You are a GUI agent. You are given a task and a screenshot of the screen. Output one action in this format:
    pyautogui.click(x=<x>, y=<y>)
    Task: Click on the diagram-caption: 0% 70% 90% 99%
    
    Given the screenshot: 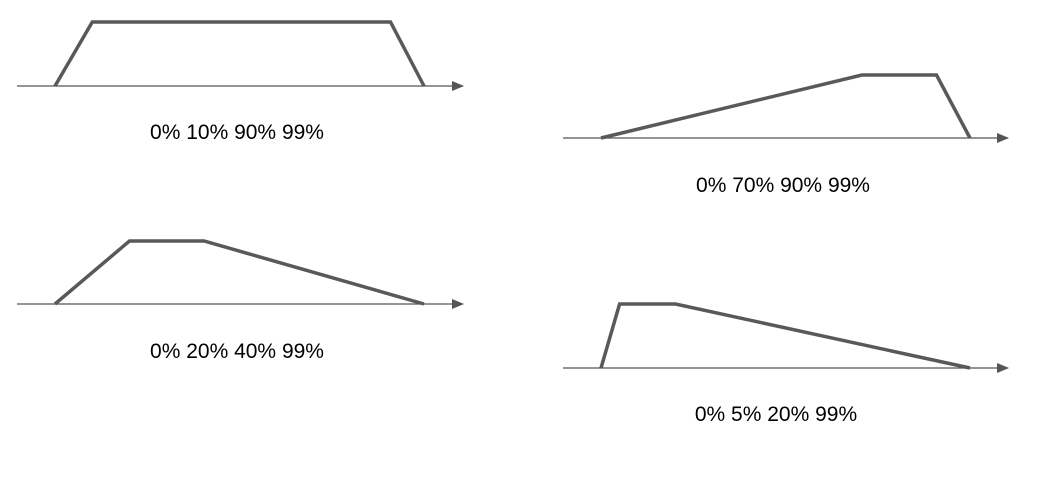 What is the action you would take?
    pyautogui.click(x=783, y=185)
    